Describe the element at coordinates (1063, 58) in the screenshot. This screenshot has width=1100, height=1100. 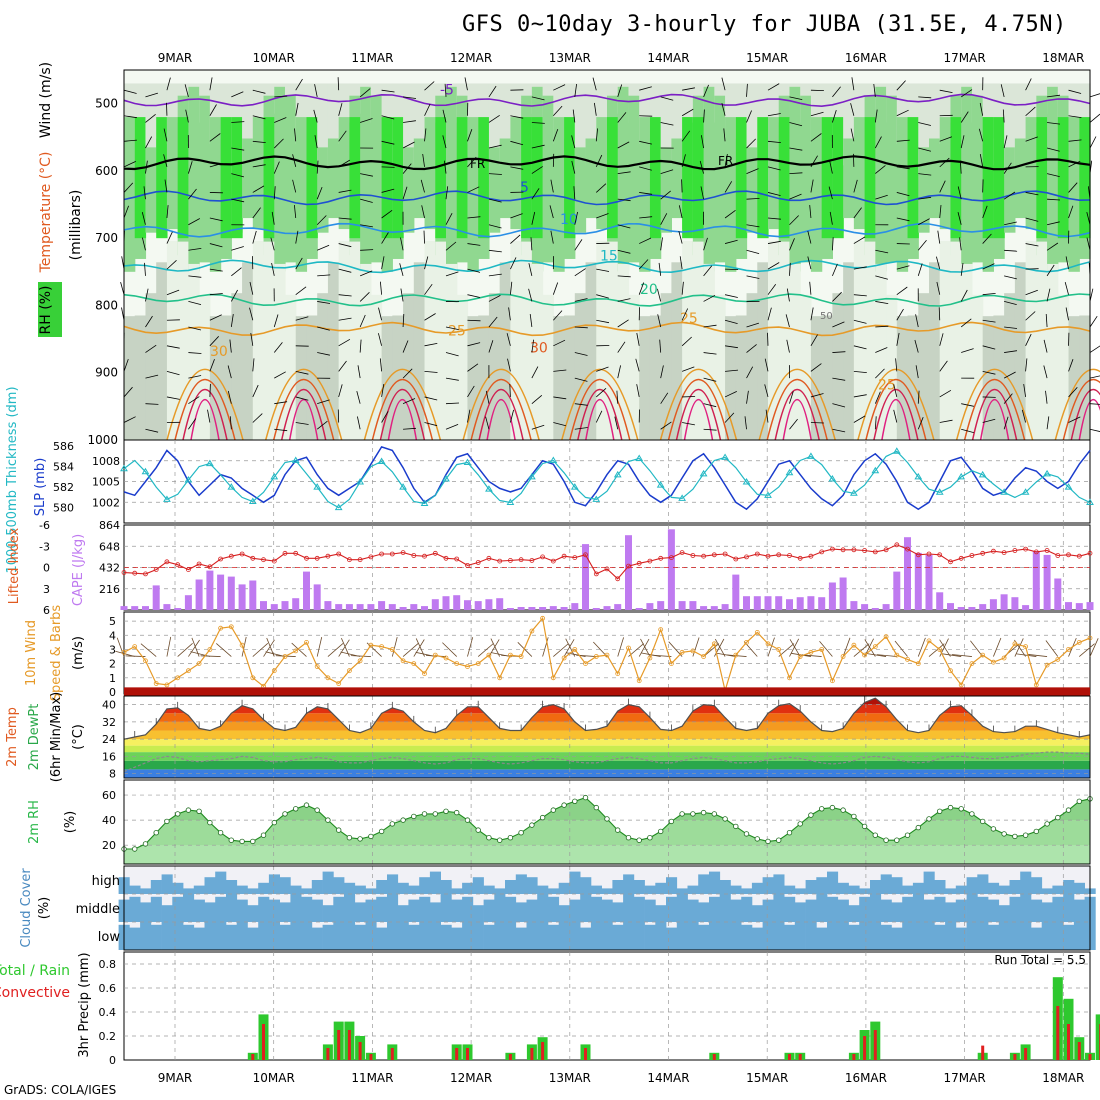
I see `date-label-top: 18MAR` at that location.